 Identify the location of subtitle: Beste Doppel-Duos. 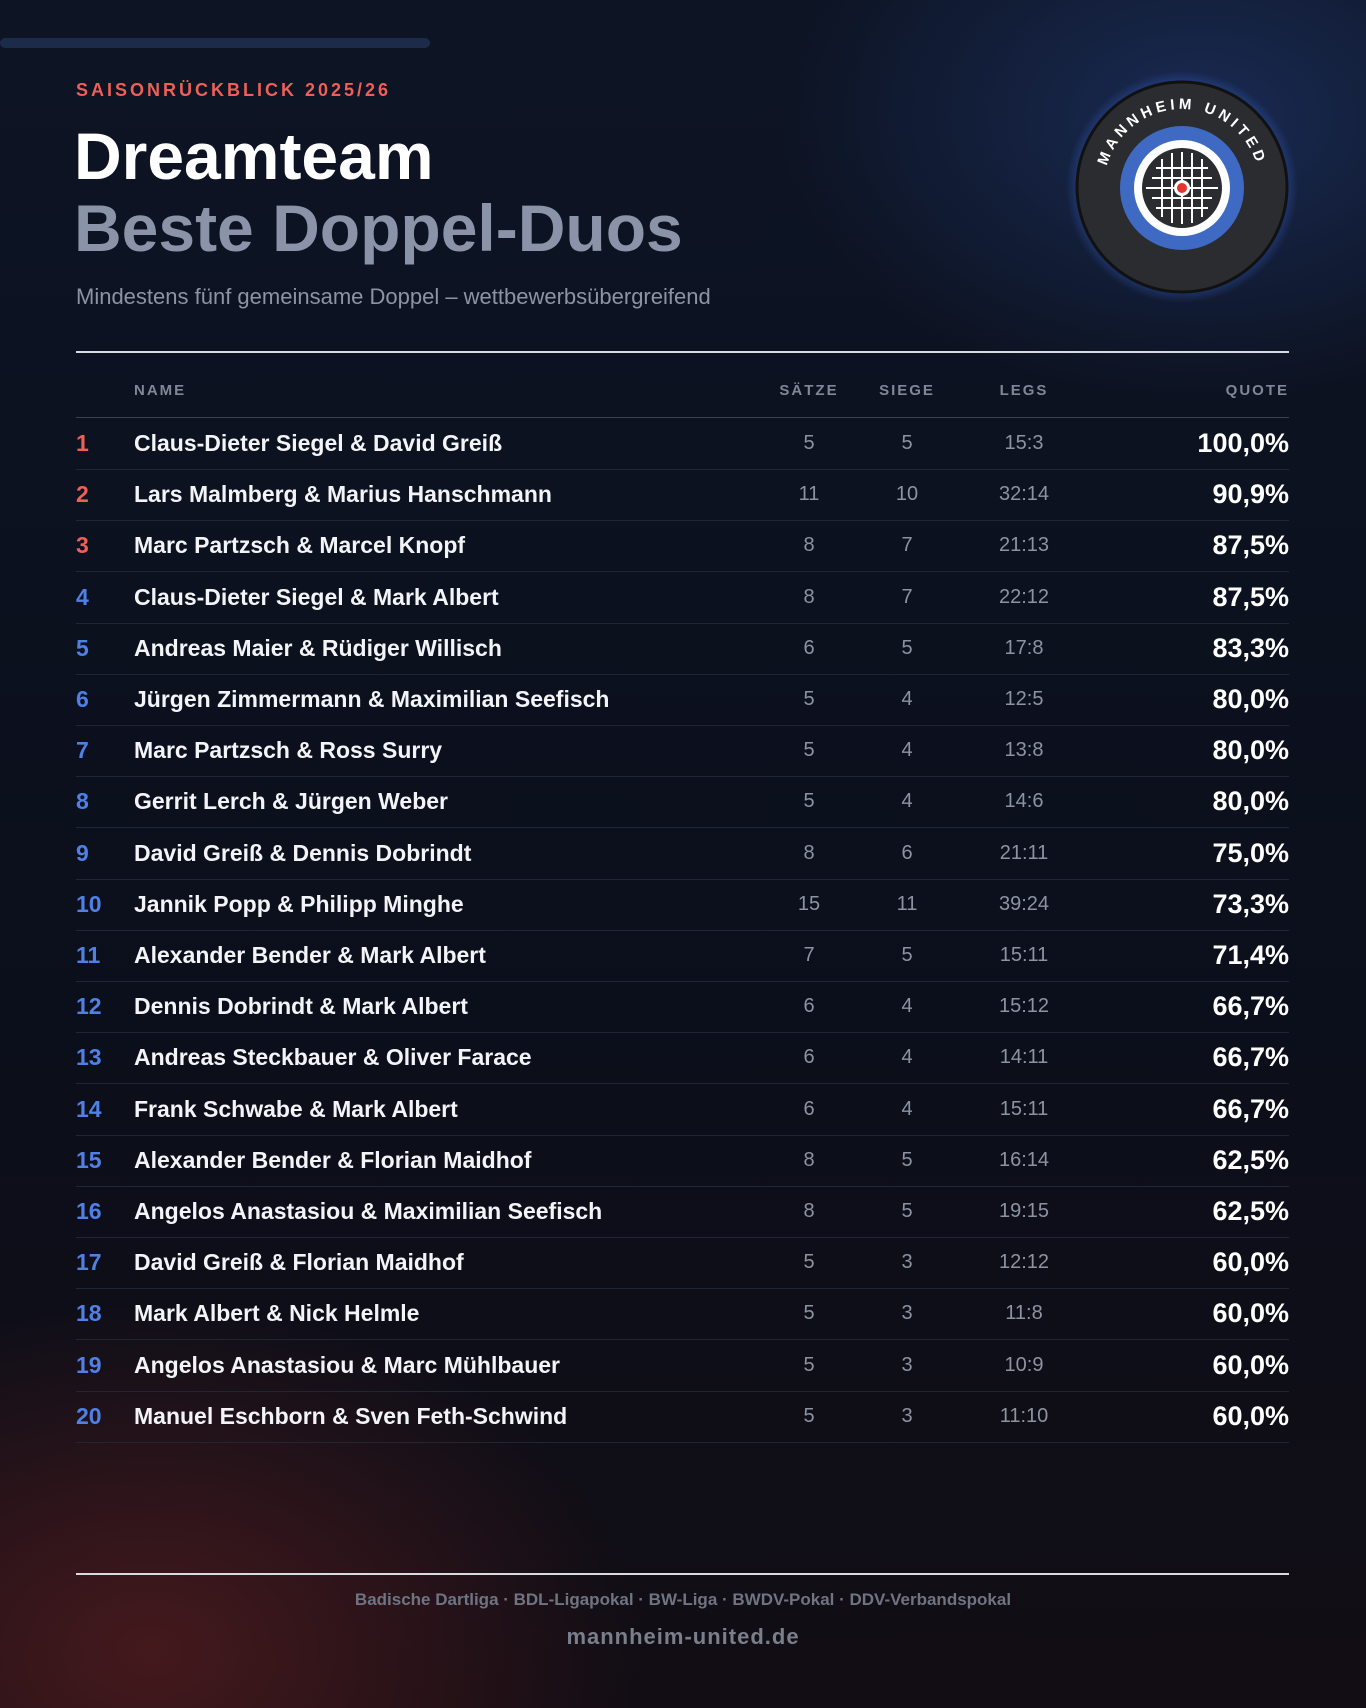
(378, 228).